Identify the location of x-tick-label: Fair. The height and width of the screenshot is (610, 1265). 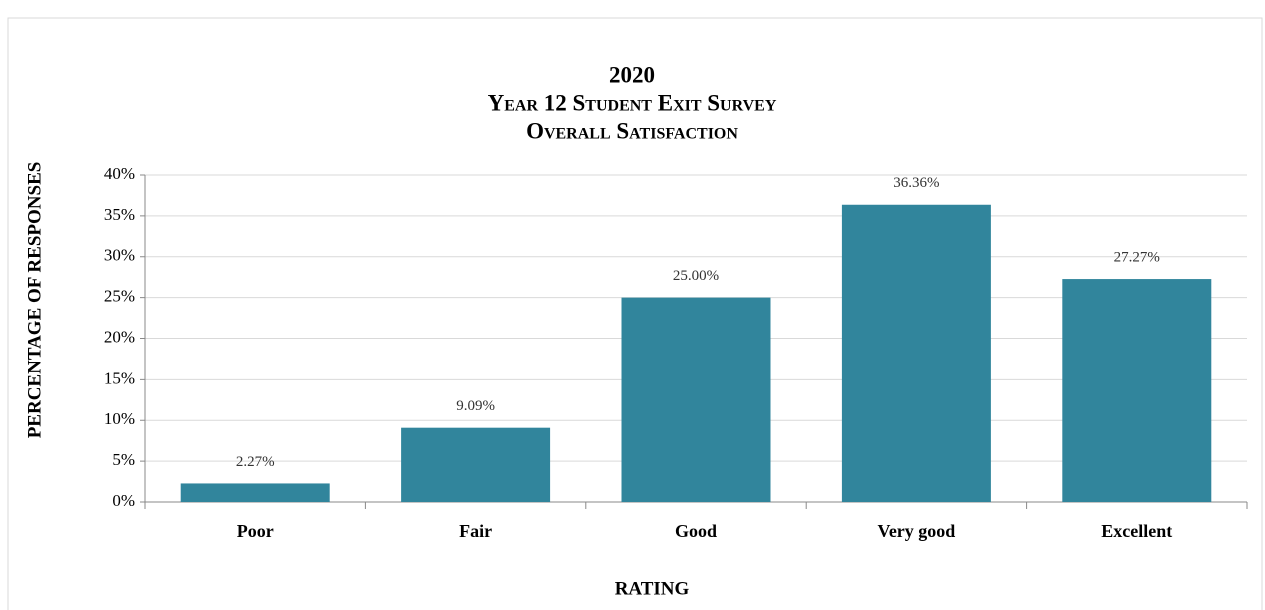
(475, 531).